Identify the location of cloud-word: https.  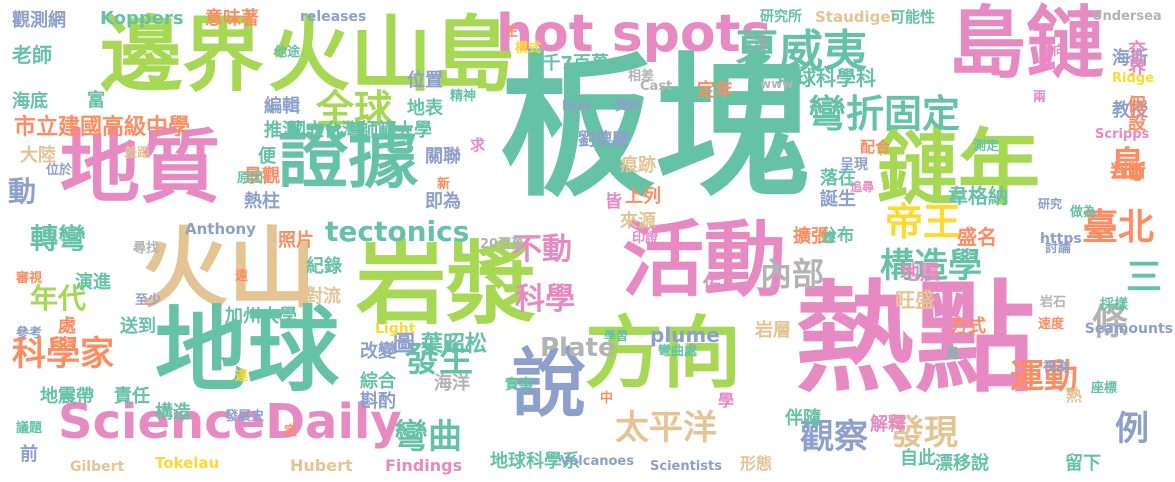
(1061, 239).